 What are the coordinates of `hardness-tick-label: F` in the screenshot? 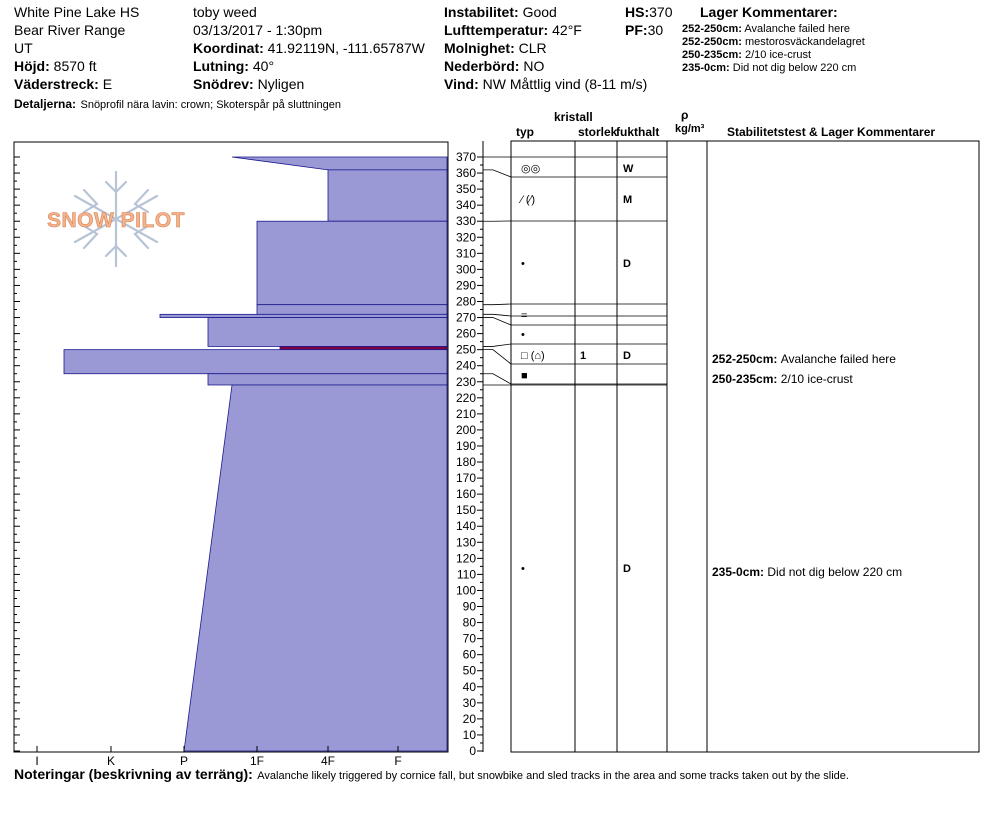 It's located at (397, 761).